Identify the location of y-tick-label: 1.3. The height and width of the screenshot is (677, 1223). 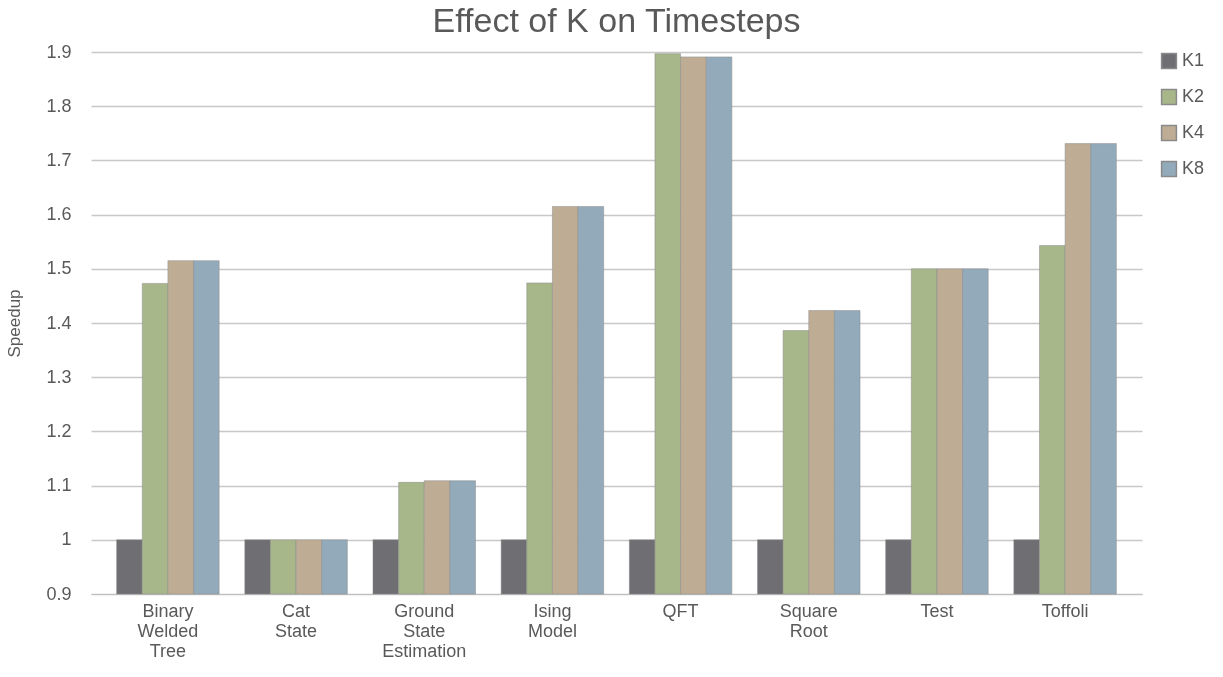
(59, 376).